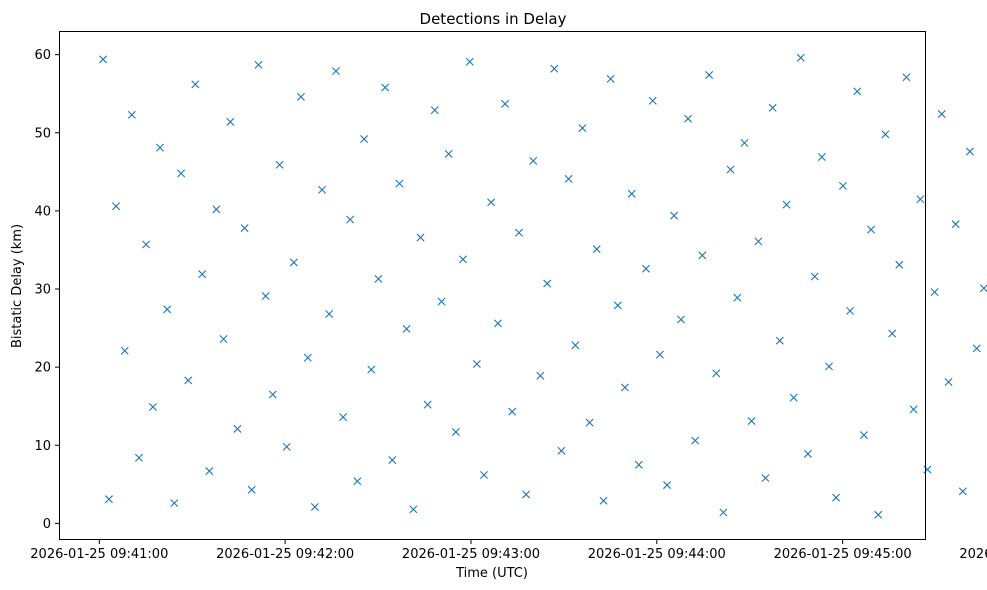  Describe the element at coordinates (99, 554) in the screenshot. I see `x-tick-label: 2026-01-25 09:41:00` at that location.